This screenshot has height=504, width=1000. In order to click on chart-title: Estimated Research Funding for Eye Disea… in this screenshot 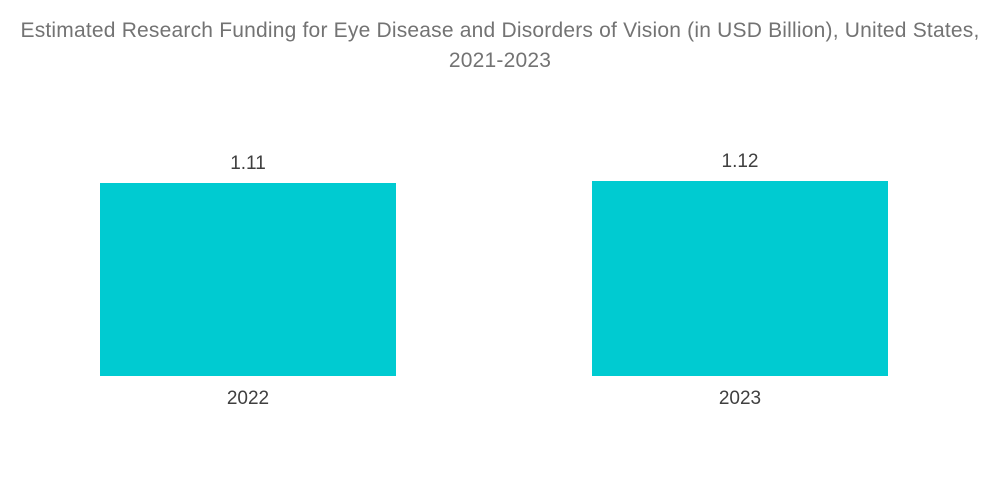, I will do `click(500, 45)`.